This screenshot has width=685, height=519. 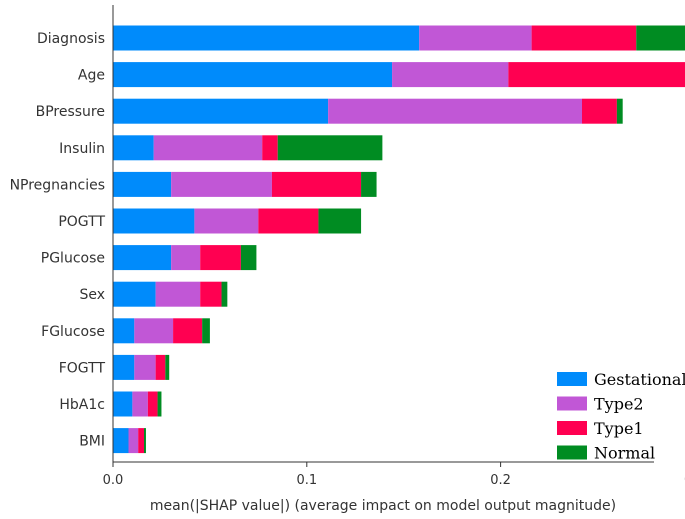 I want to click on y-tick-label-fglucose: FGlucose, so click(x=73, y=332).